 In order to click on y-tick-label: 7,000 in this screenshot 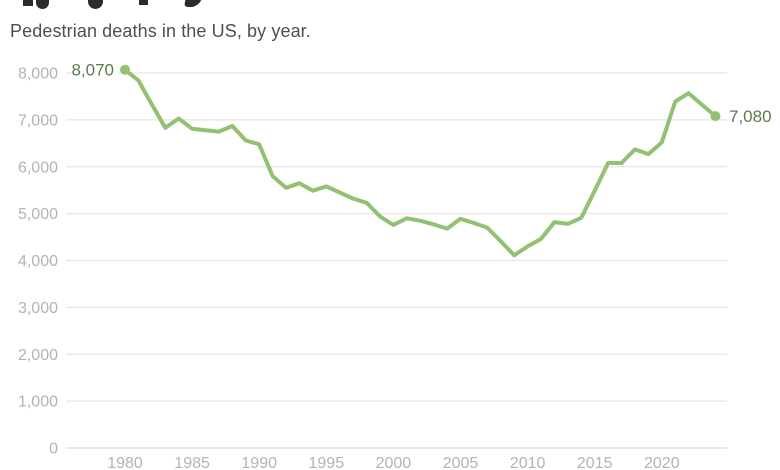, I will do `click(38, 120)`.